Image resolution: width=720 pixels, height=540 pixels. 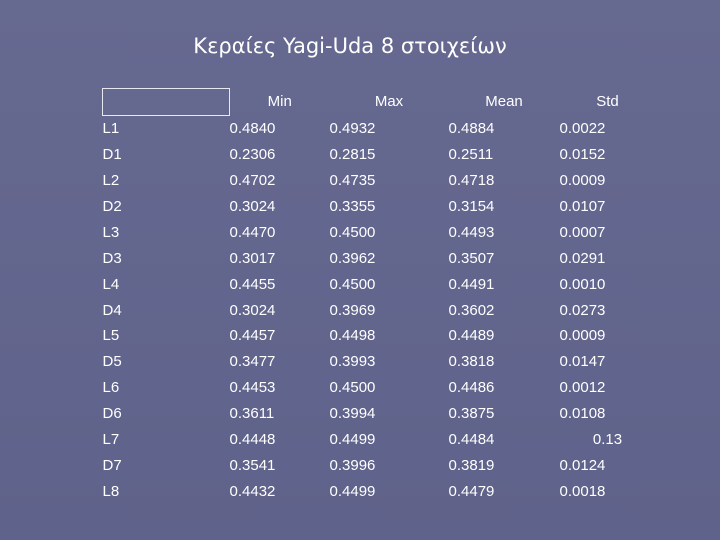 I want to click on cell-min: 0.4457, so click(x=252, y=336).